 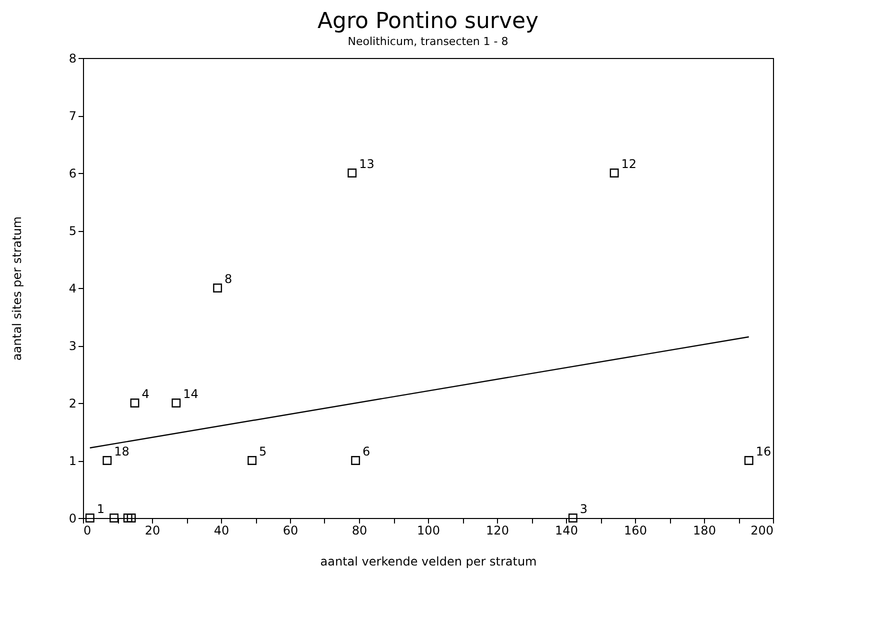 I want to click on annotation: 1, so click(x=100, y=509).